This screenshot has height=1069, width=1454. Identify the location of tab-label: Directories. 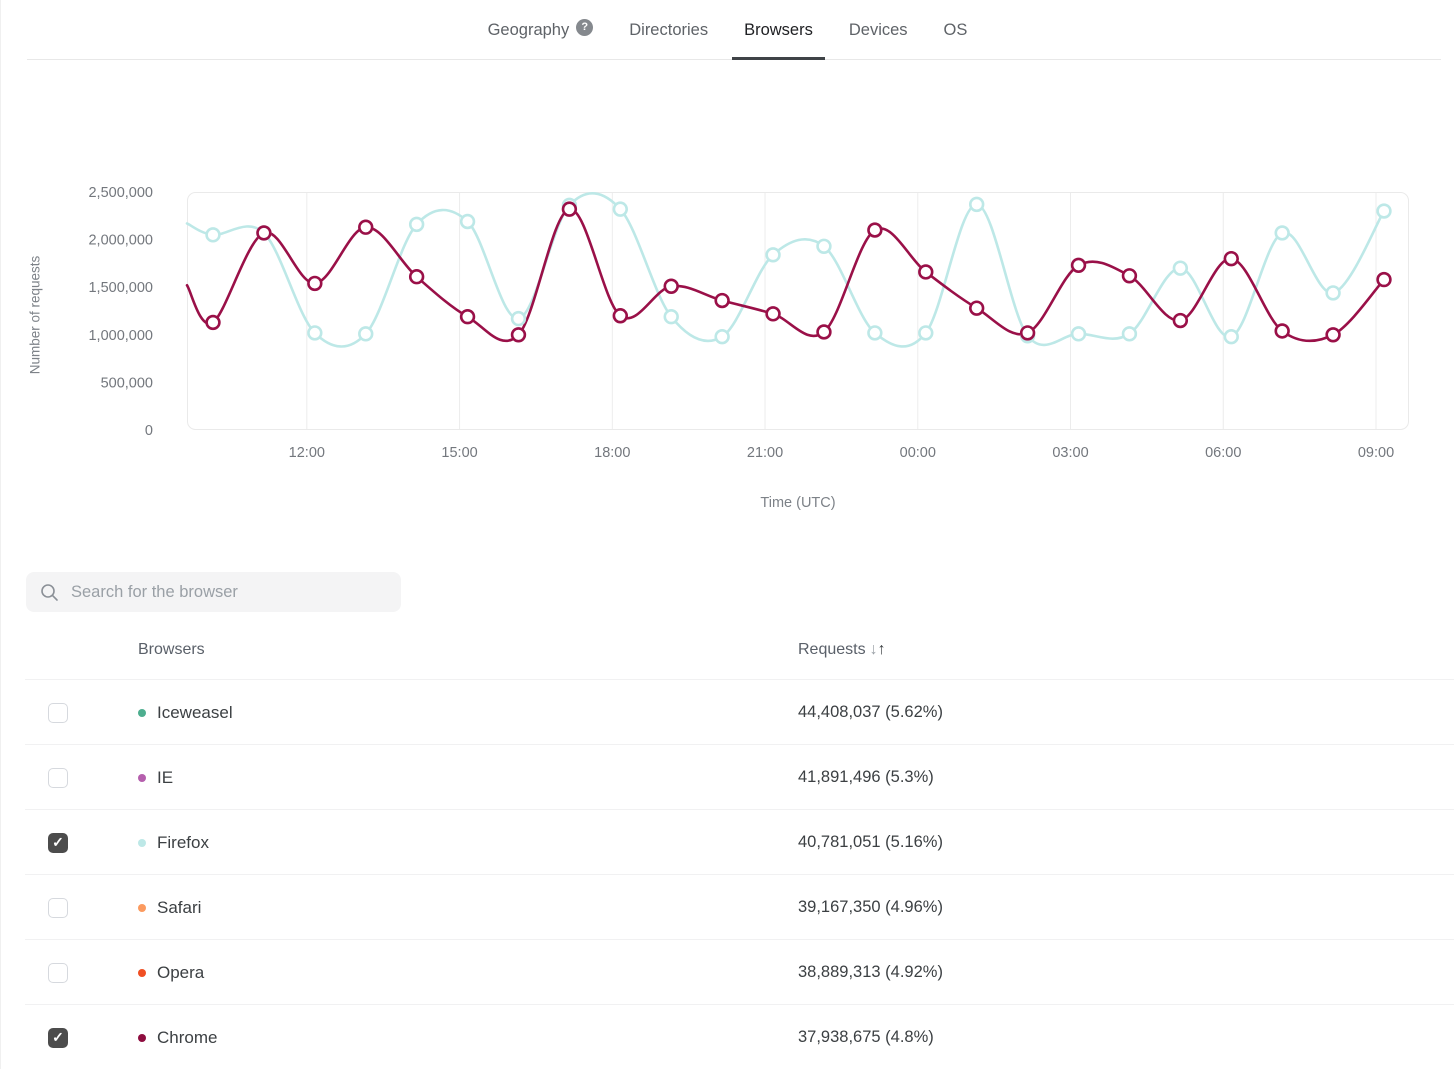
(669, 29).